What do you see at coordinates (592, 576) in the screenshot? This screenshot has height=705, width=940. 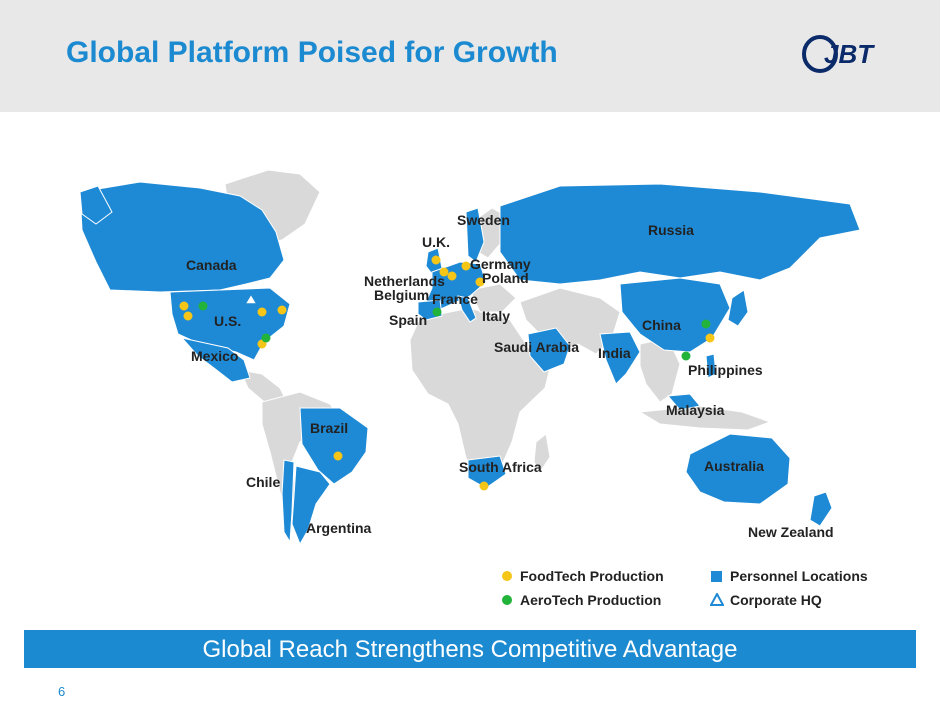 I see `legend-foodtech: FoodTech Production` at bounding box center [592, 576].